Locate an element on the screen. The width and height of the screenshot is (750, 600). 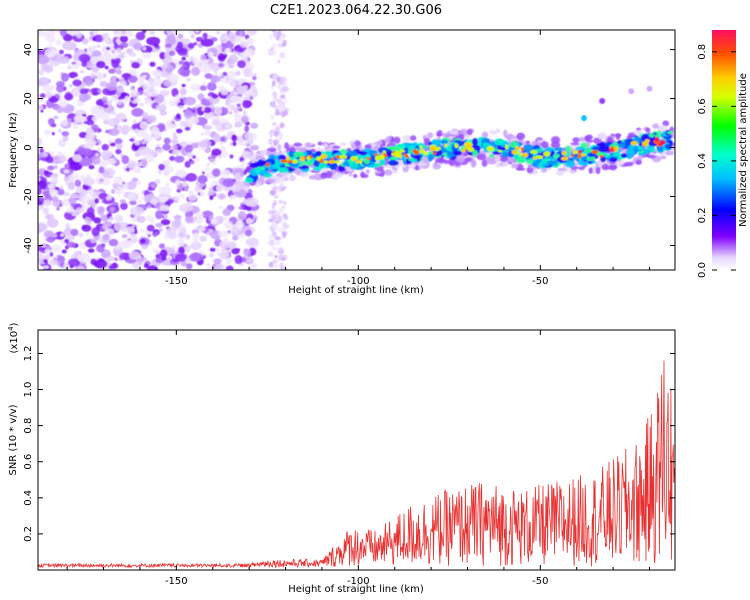
spectrogram-ytick-label: 40 is located at coordinates (28, 49).